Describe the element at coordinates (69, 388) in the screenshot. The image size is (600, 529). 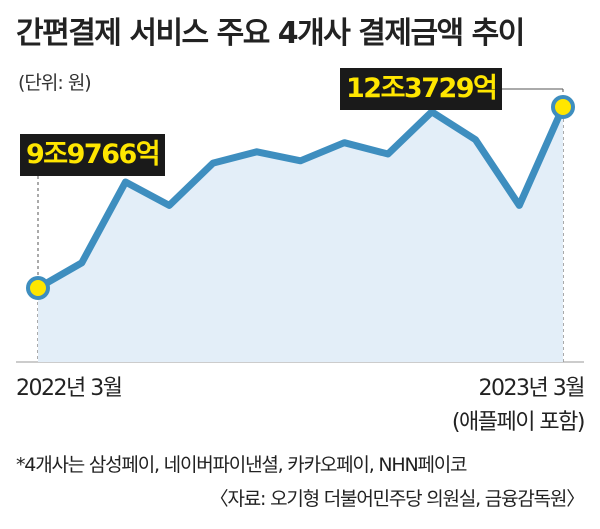
I see `x-label-start: 2022년 3월` at that location.